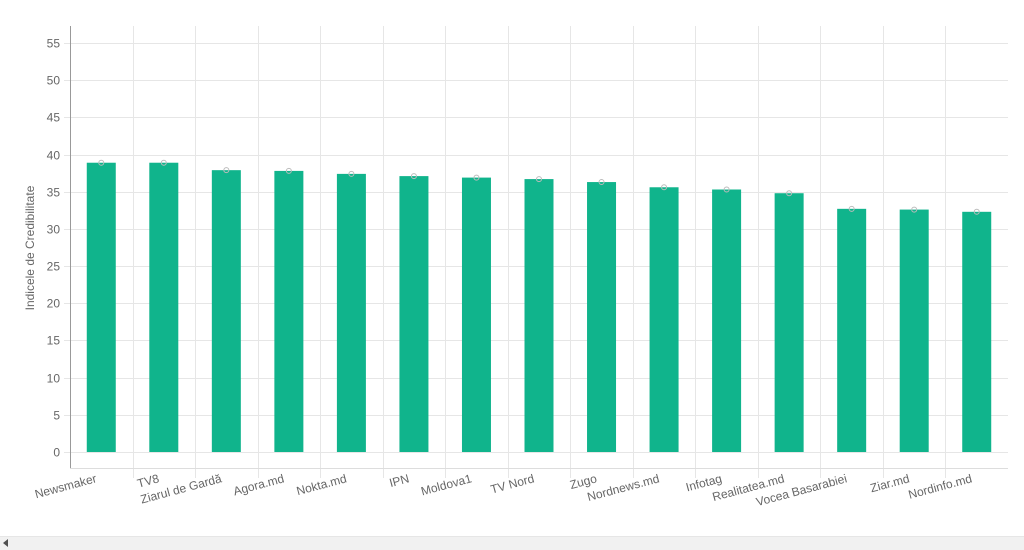 Image resolution: width=1024 pixels, height=550 pixels. I want to click on x-tick-label: Zugo, so click(583, 481).